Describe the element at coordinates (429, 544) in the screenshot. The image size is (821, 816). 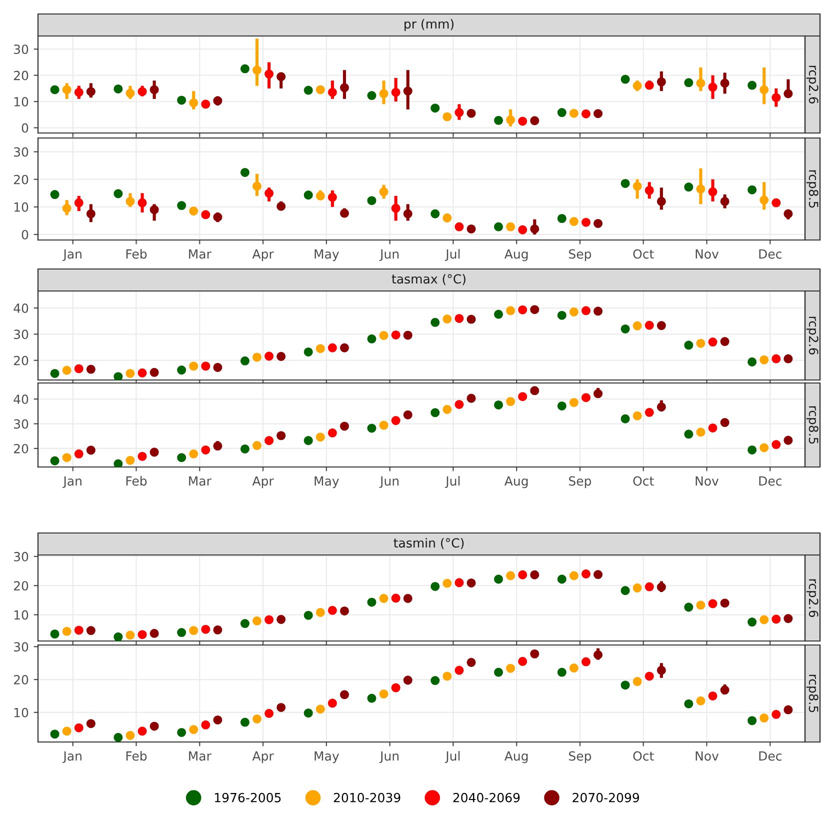
I see `chart-title: tasmin (°C)` at that location.